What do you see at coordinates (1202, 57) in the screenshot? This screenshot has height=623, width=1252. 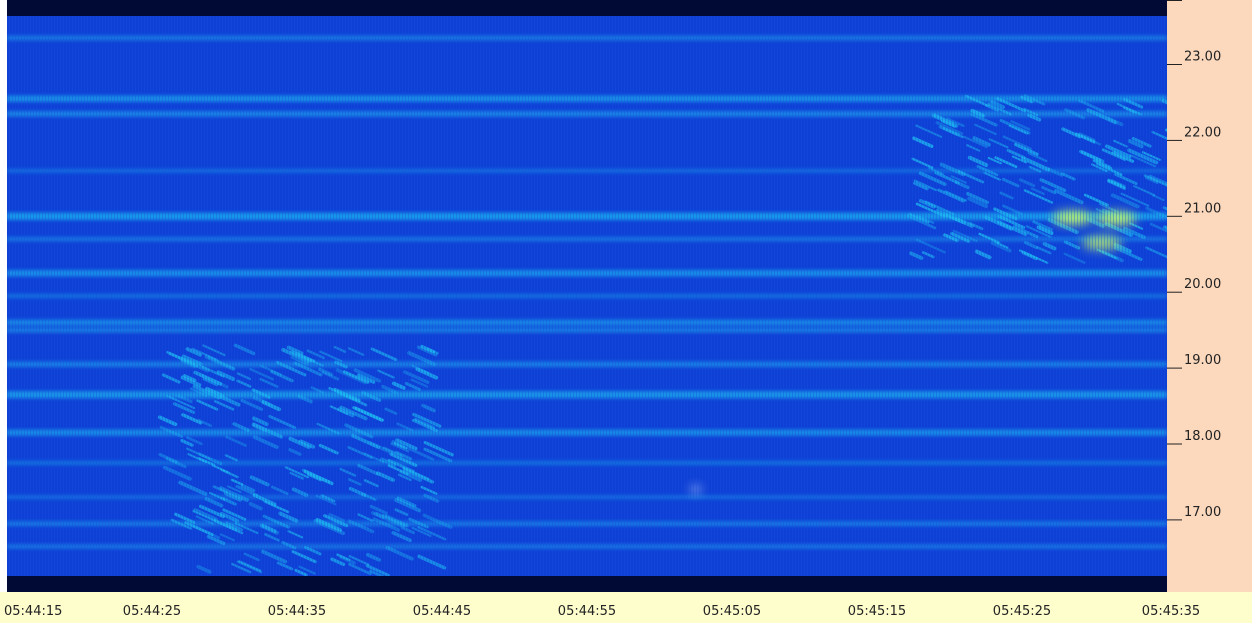 I see `y-tick-label: 23.00` at bounding box center [1202, 57].